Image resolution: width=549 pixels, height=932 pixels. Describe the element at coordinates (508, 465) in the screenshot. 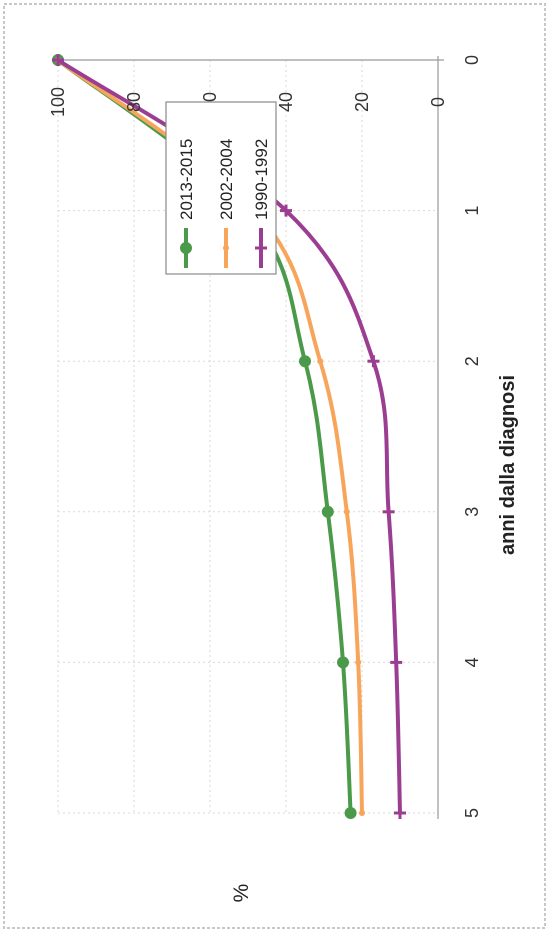

I see `x-axis-title: anni dalla diagnosi` at that location.